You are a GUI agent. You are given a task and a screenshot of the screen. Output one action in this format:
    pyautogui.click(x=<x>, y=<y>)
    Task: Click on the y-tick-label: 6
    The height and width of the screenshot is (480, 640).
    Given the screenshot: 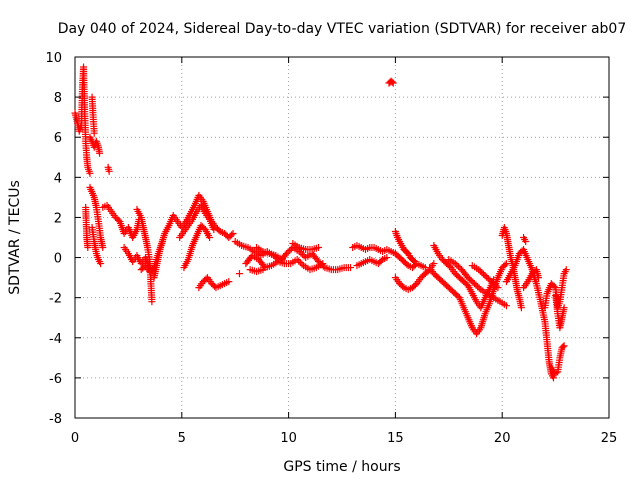 What is the action you would take?
    pyautogui.click(x=58, y=138)
    